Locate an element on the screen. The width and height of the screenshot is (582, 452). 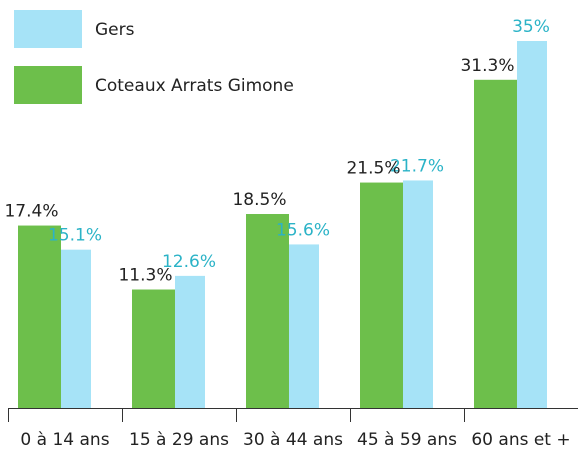
value-label: 21.7% is located at coordinates (417, 166).